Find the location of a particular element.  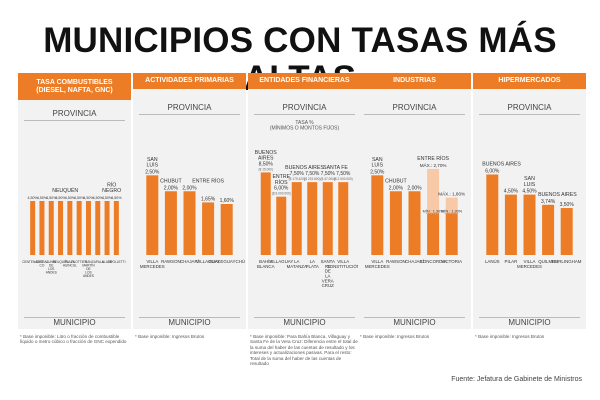

category-label: ZAPALA is located at coordinates (98, 262).